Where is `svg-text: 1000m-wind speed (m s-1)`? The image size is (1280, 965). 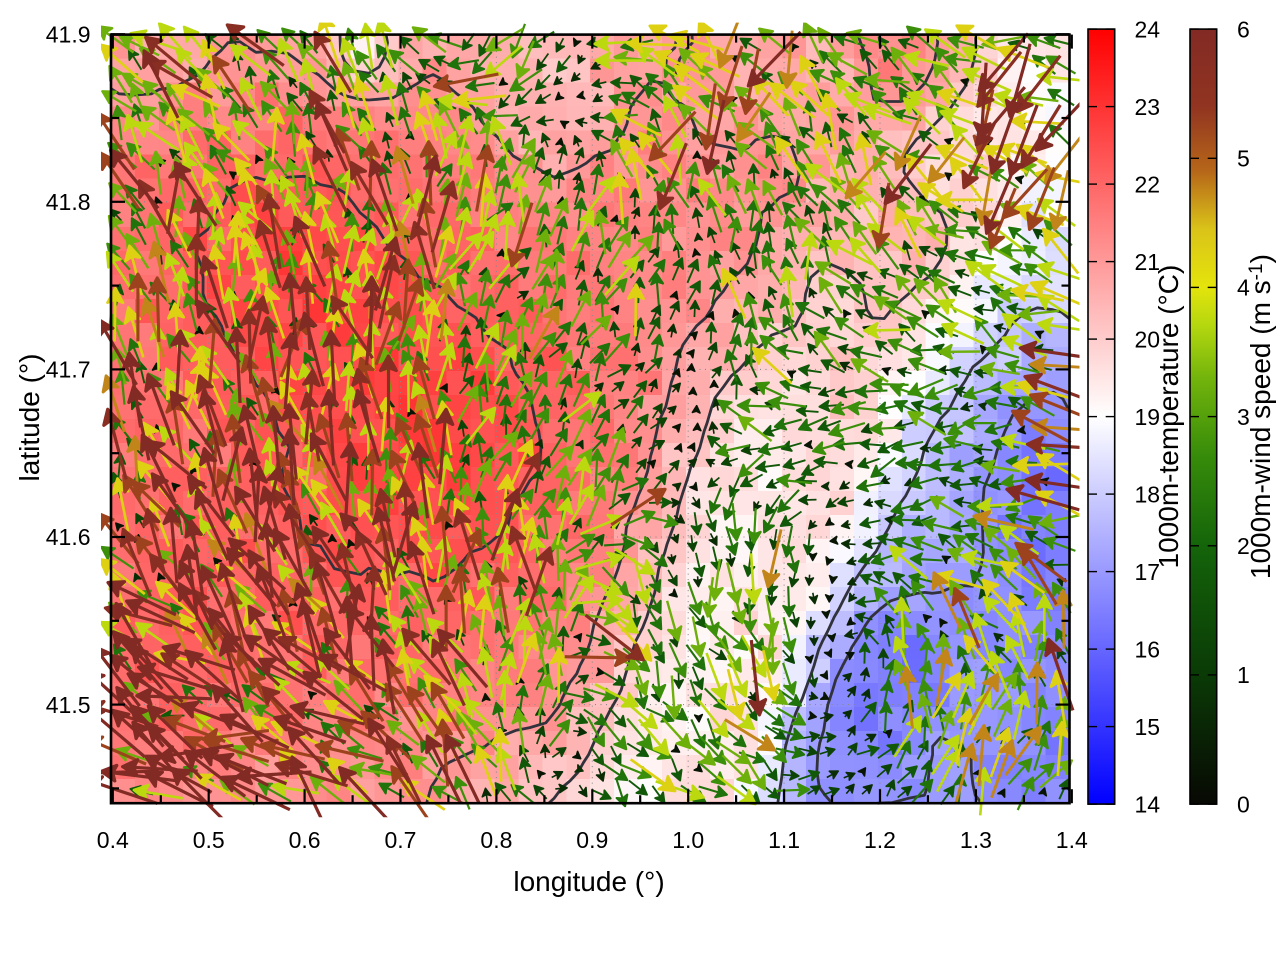 svg-text: 1000m-wind speed (m s-1) is located at coordinates (1260, 416).